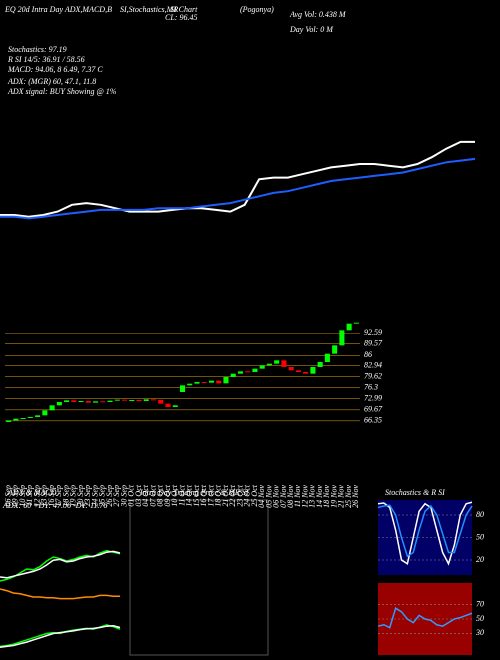 The width and height of the screenshot is (500, 660). I want to click on x-tick-label: 14 Nov, so click(319, 496).